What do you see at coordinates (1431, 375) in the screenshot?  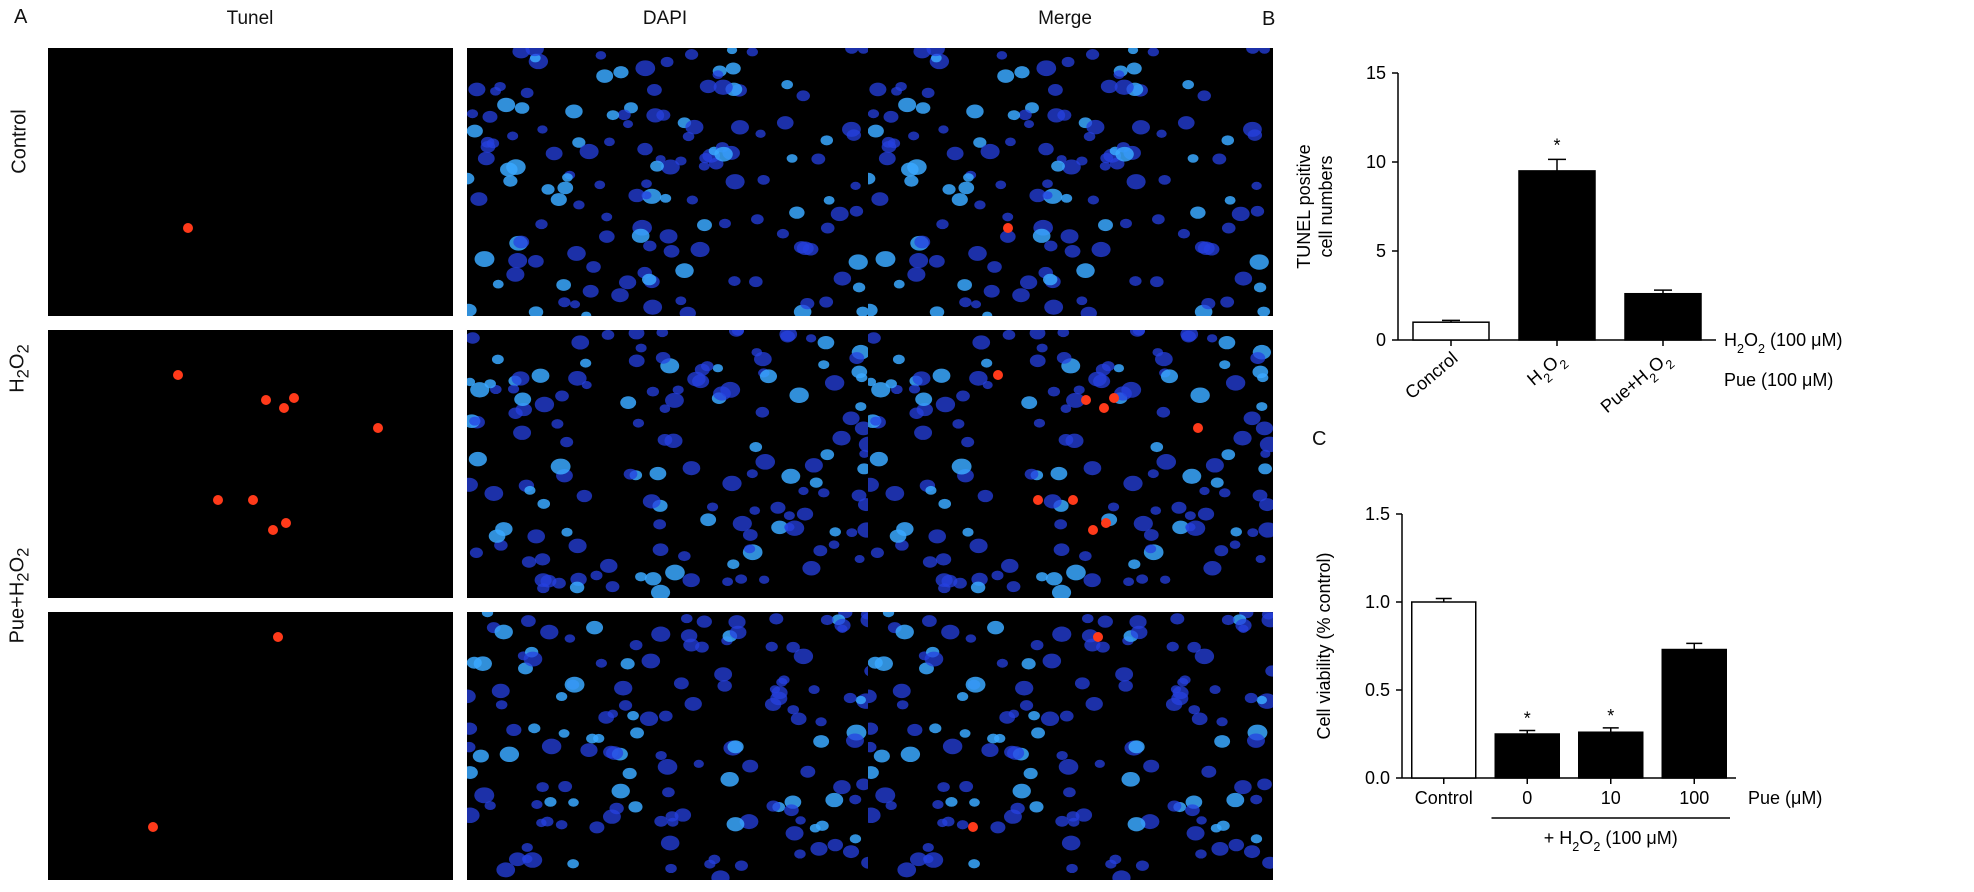 I see `chart-b-x-tick-label: Concrol` at bounding box center [1431, 375].